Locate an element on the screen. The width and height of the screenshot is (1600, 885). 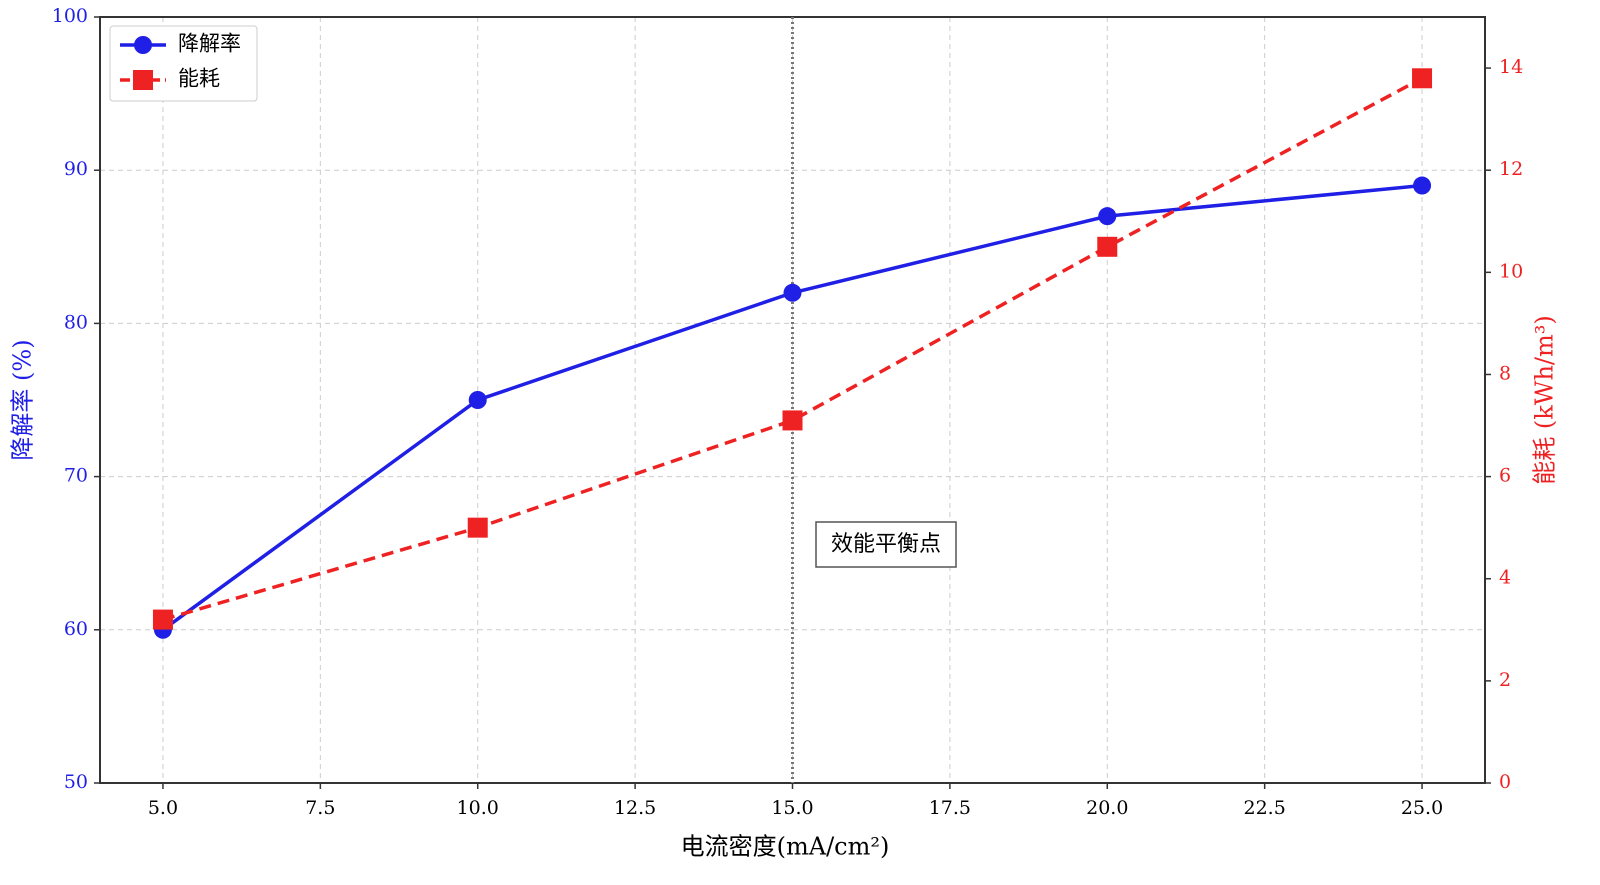
y2-tick-label: 14 is located at coordinates (1511, 67).